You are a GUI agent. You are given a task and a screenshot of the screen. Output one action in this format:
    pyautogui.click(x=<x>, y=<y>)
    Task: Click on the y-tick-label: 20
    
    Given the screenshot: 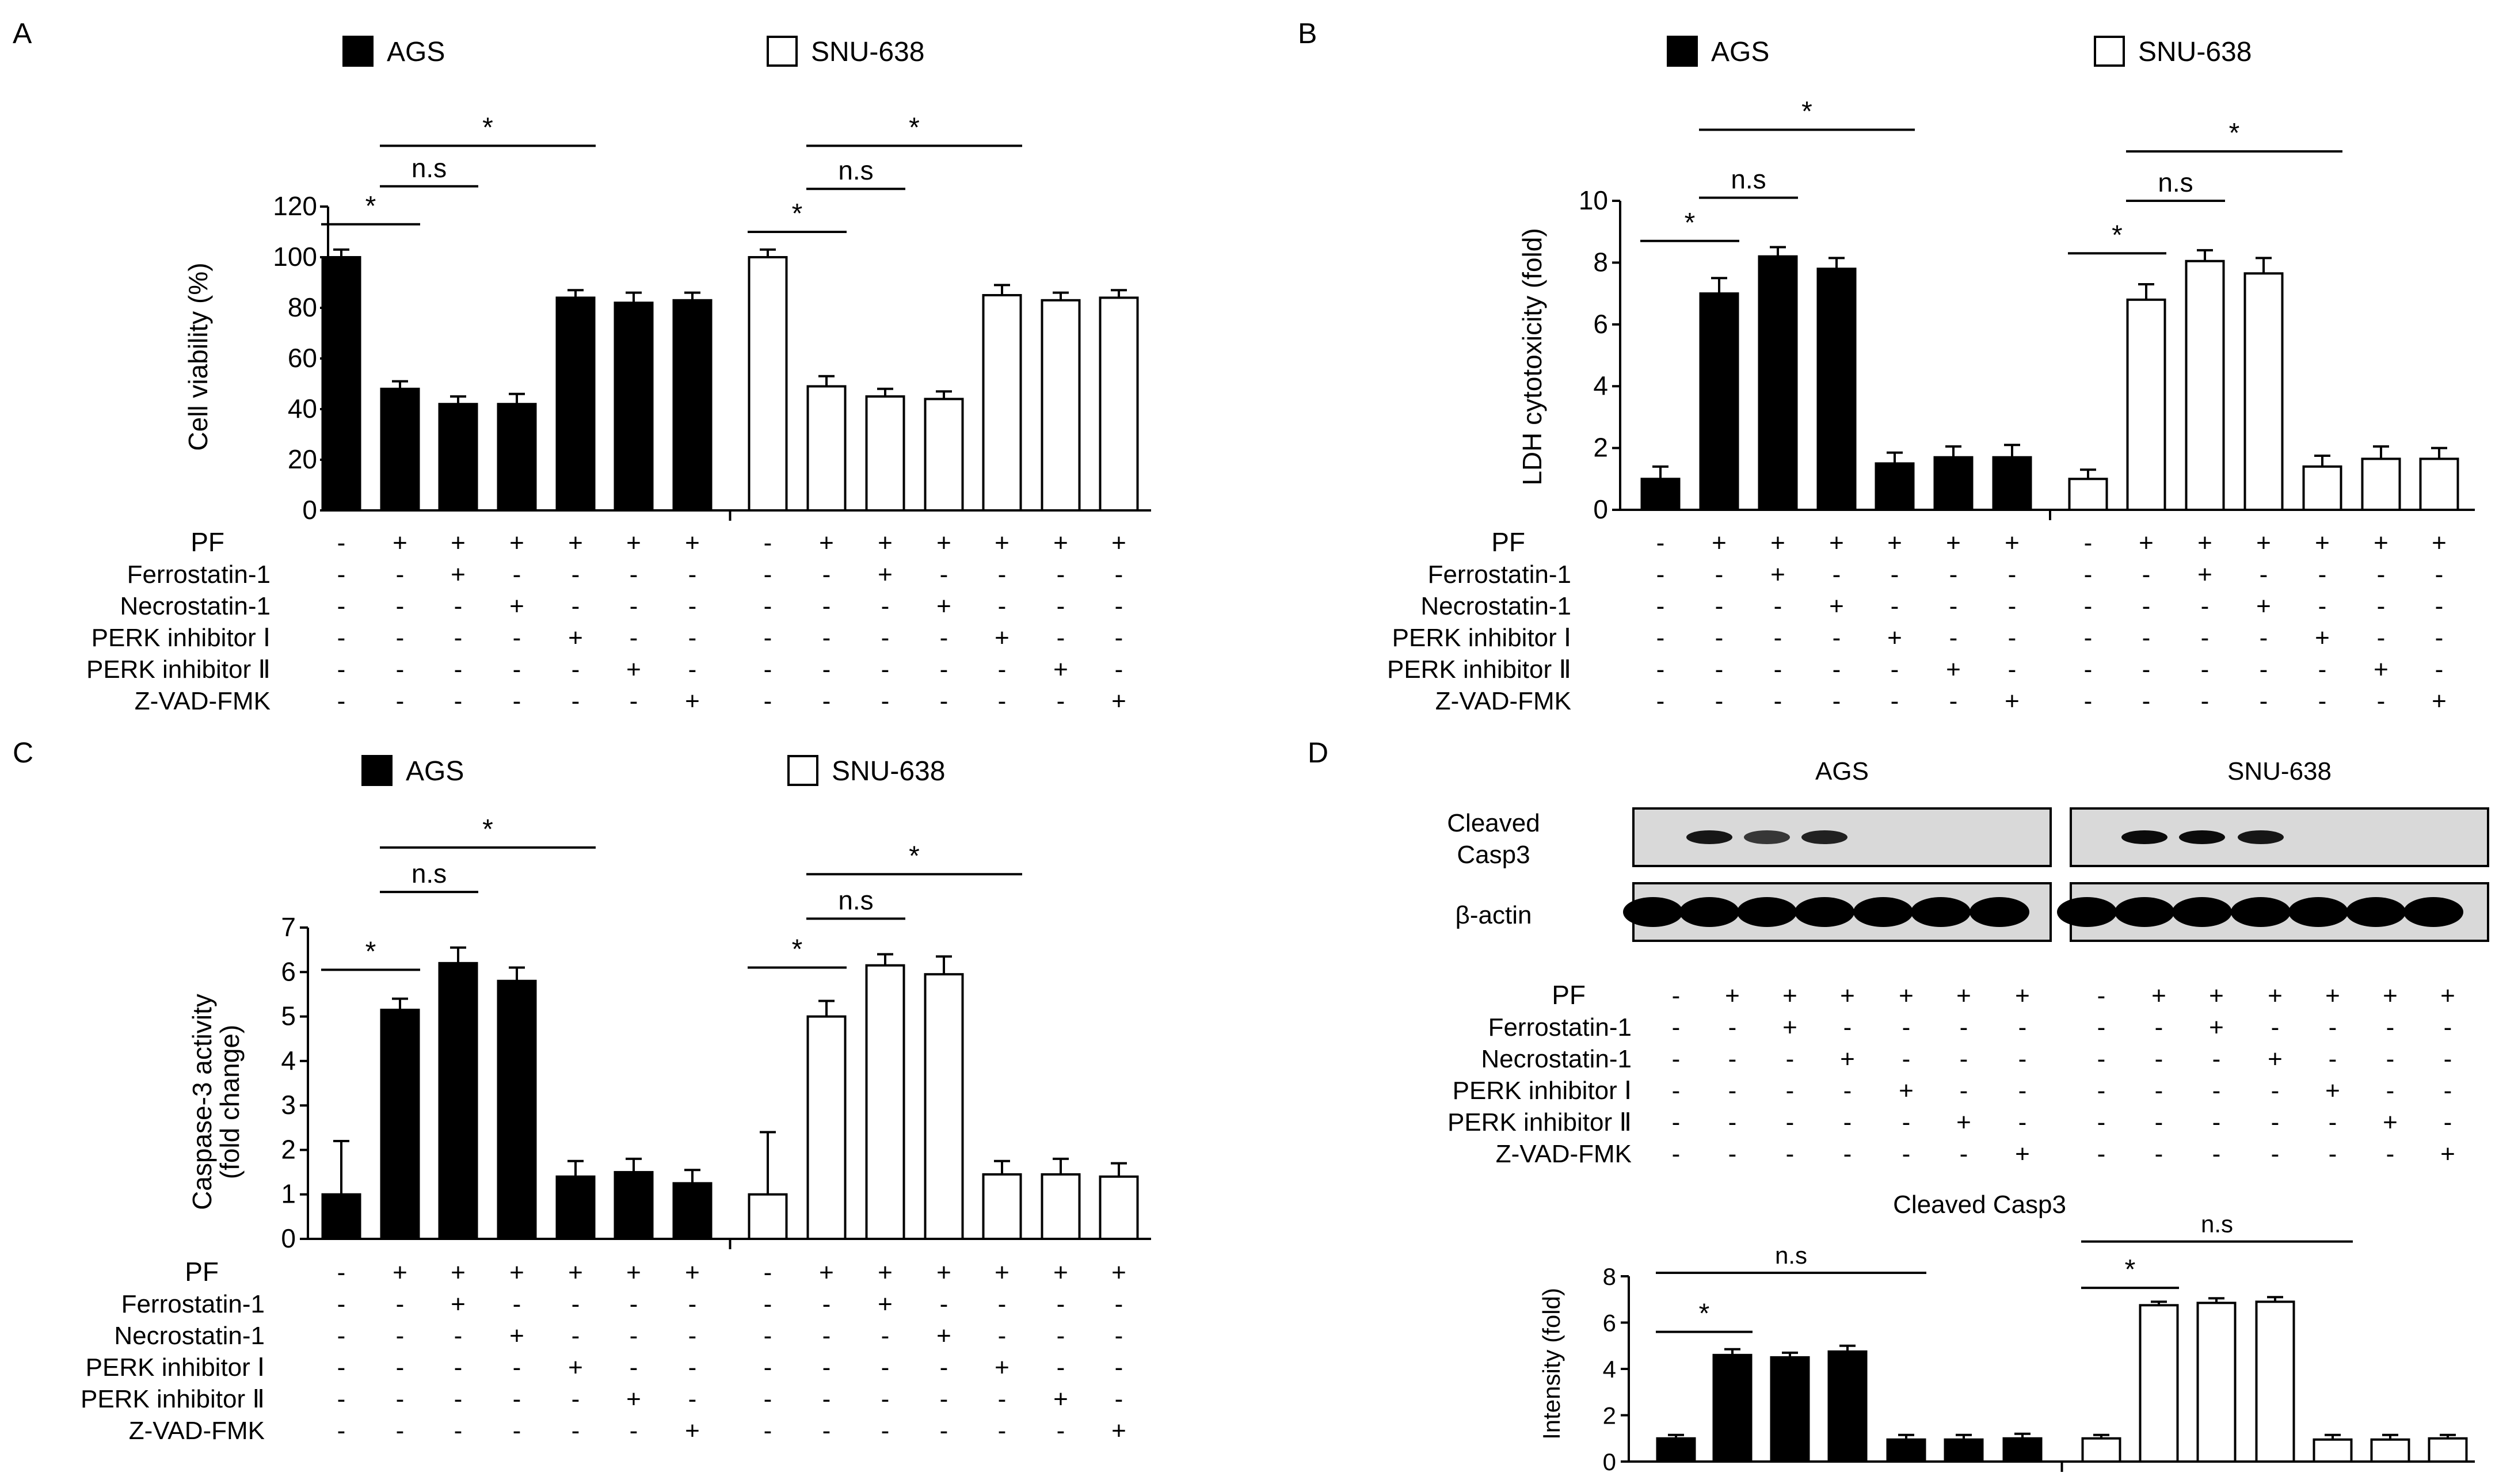 What is the action you would take?
    pyautogui.click(x=302, y=459)
    